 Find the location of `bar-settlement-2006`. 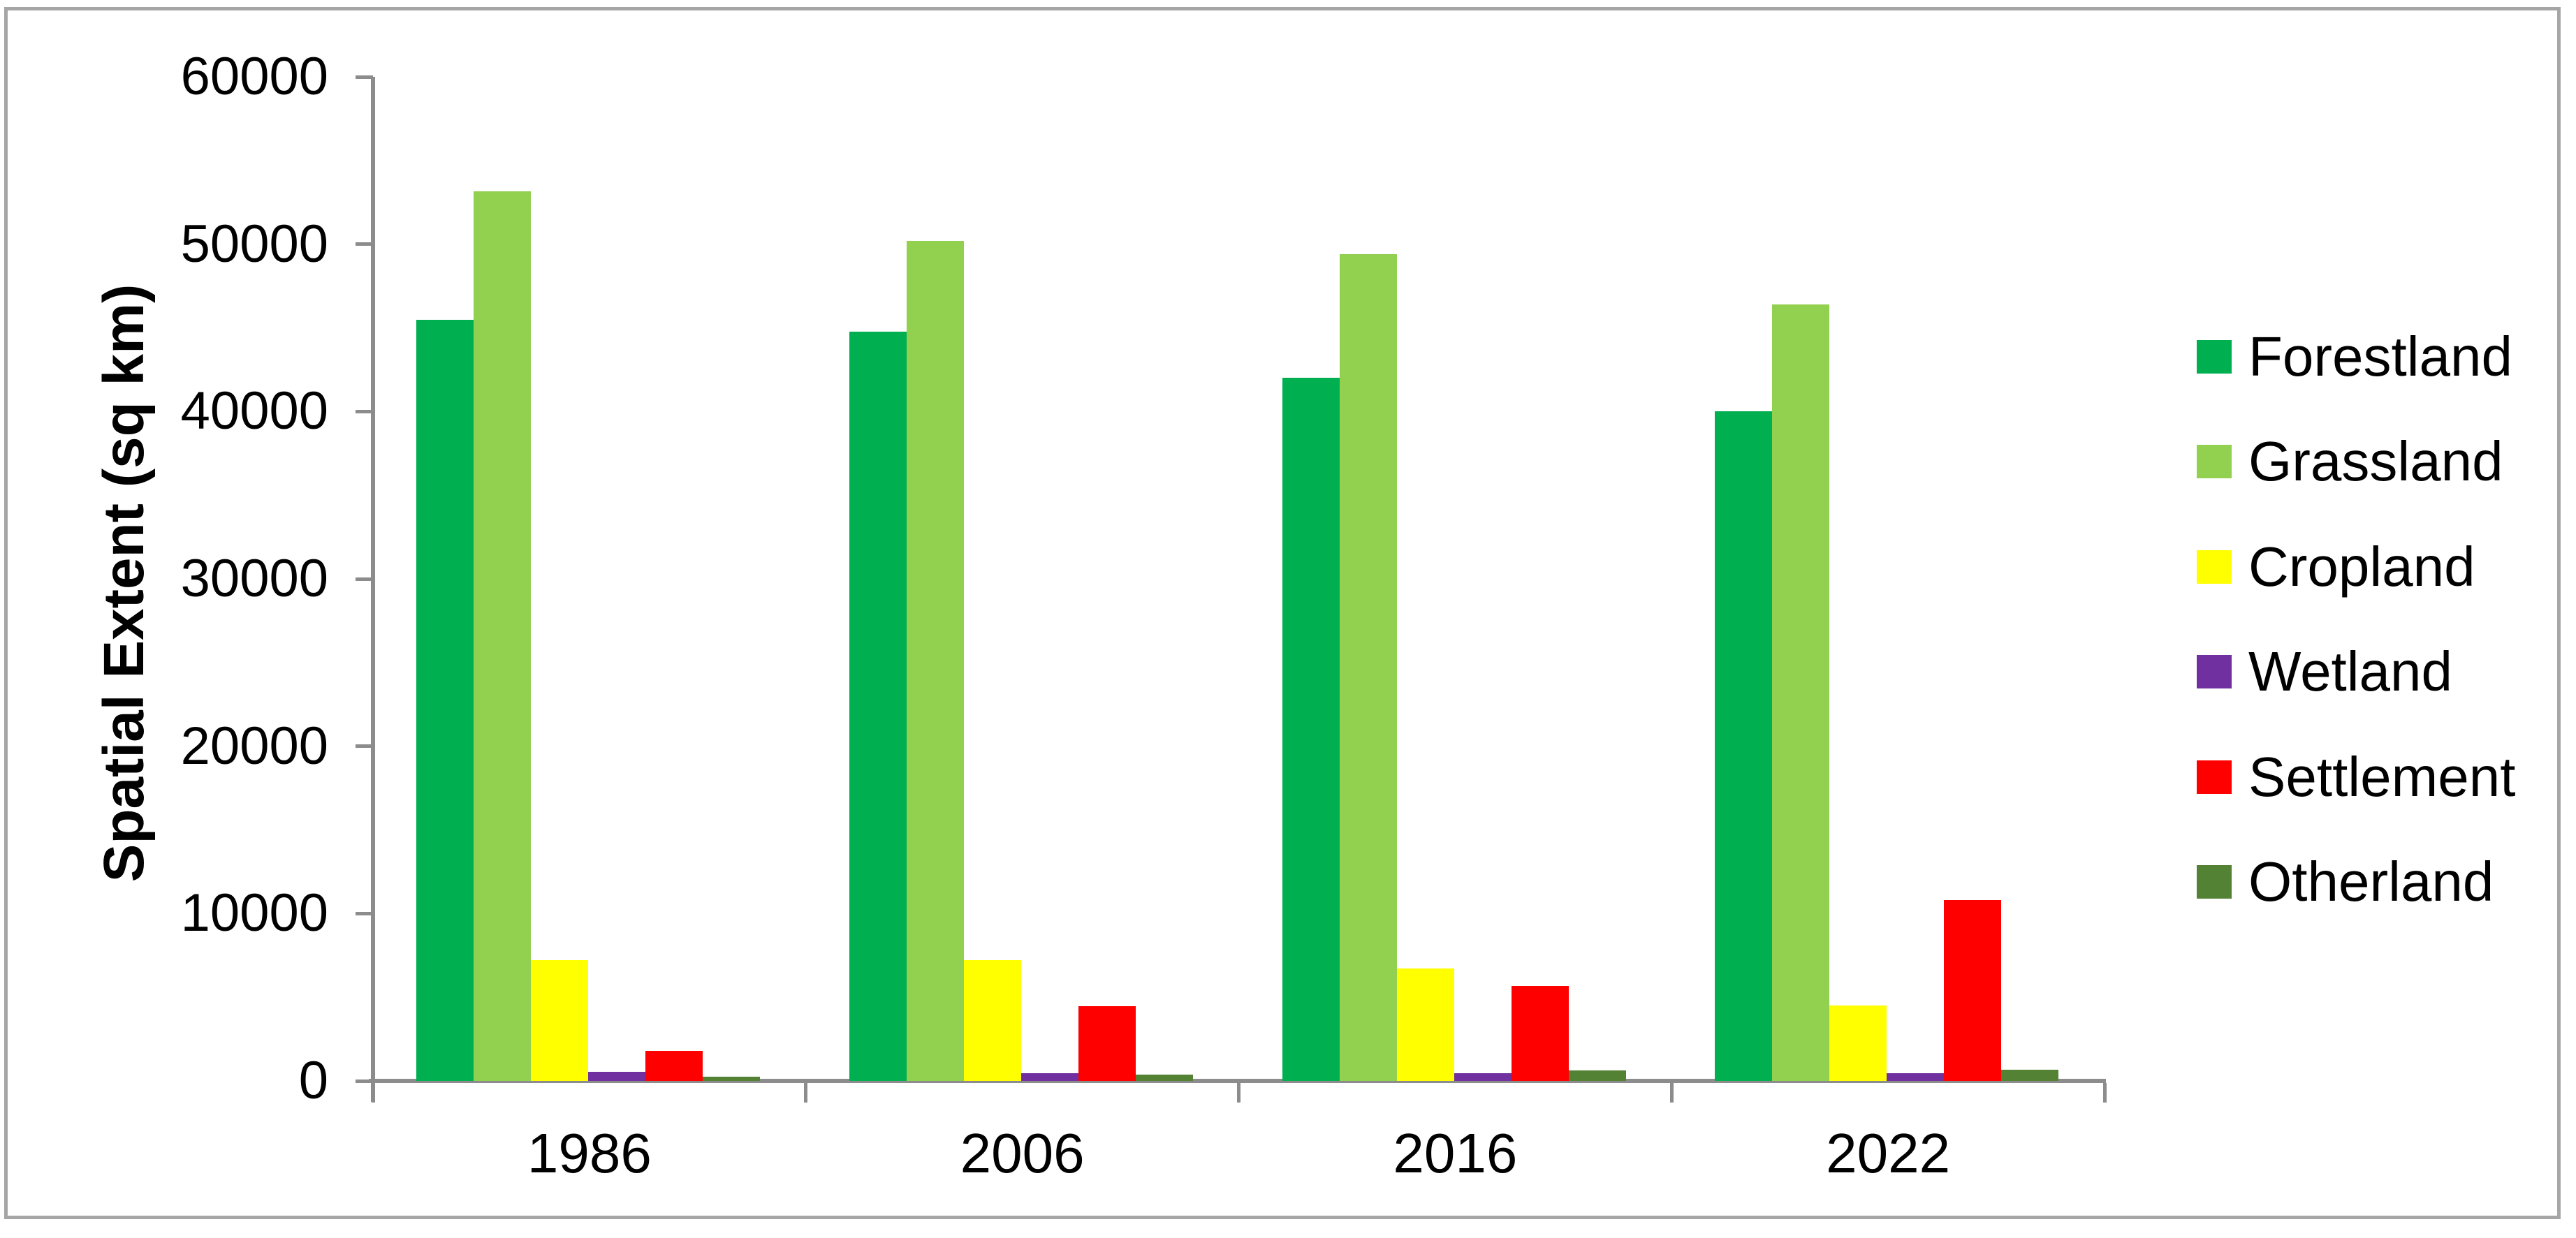

bar-settlement-2006 is located at coordinates (1107, 1043).